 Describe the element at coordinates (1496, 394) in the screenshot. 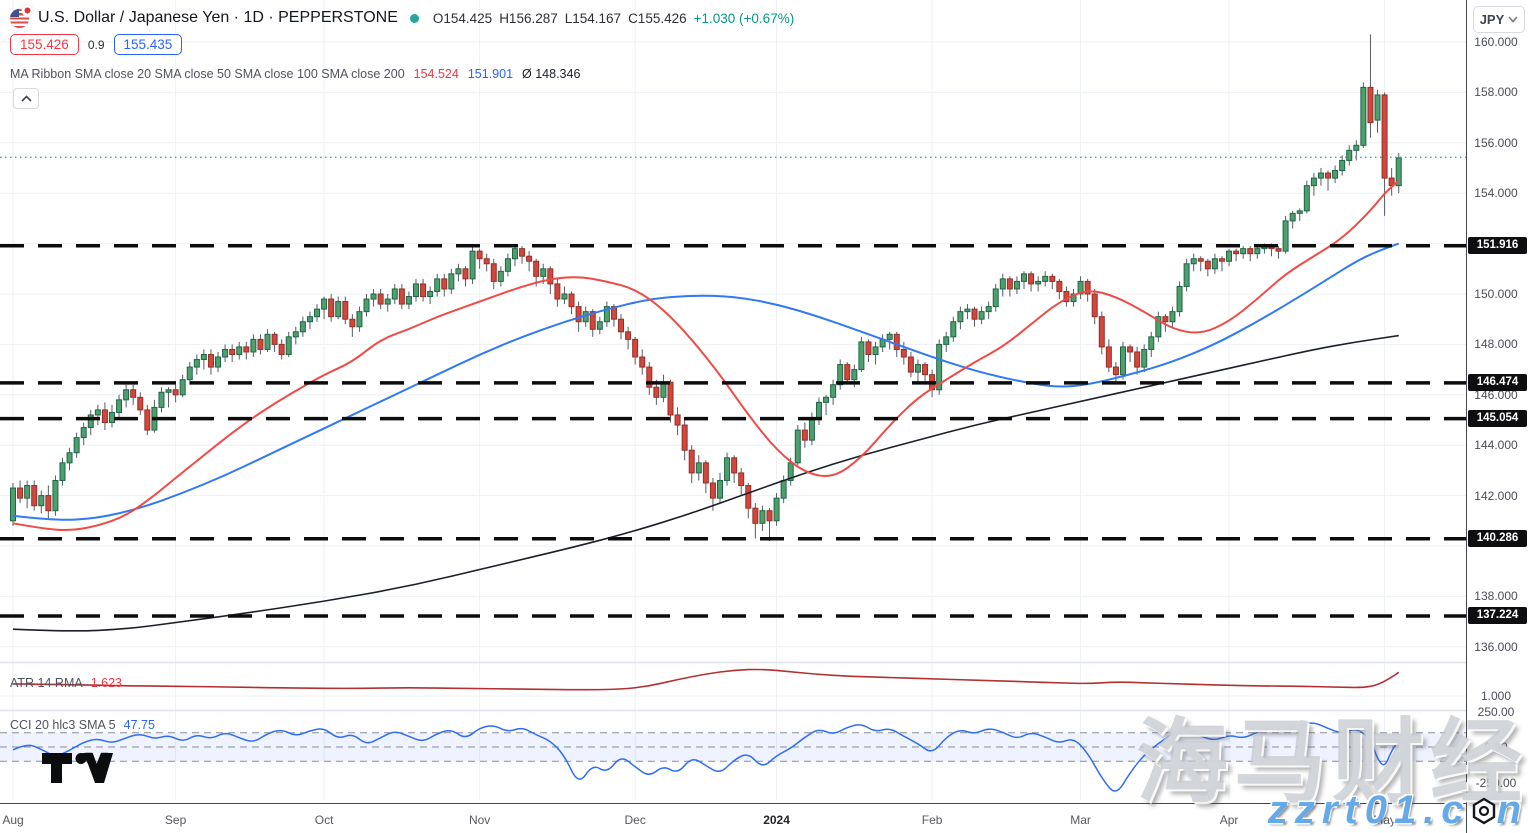

I see `price-axis-label: 146.000` at that location.